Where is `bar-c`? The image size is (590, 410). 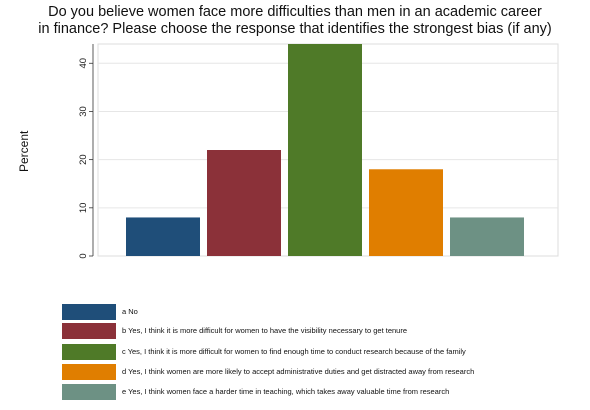
bar-c is located at coordinates (325, 150).